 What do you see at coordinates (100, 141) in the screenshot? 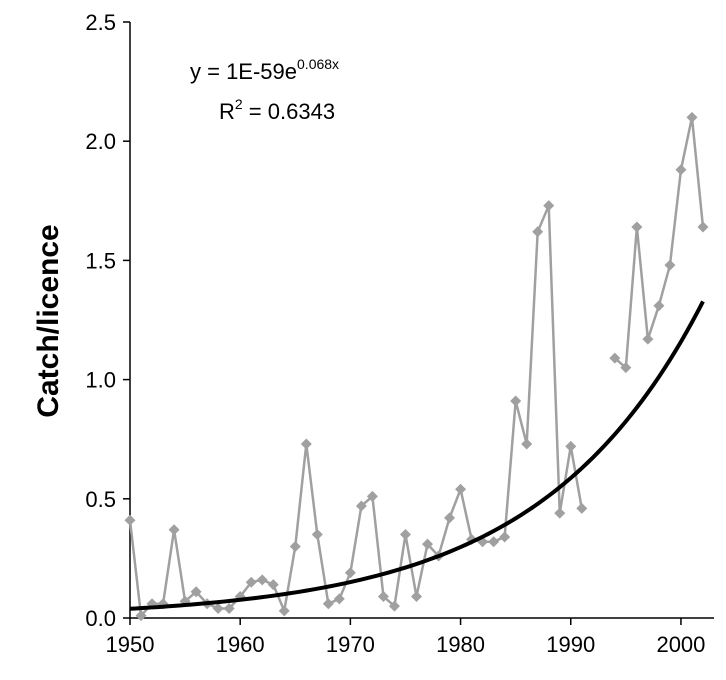
I see `y-tick-label: 2.0` at bounding box center [100, 141].